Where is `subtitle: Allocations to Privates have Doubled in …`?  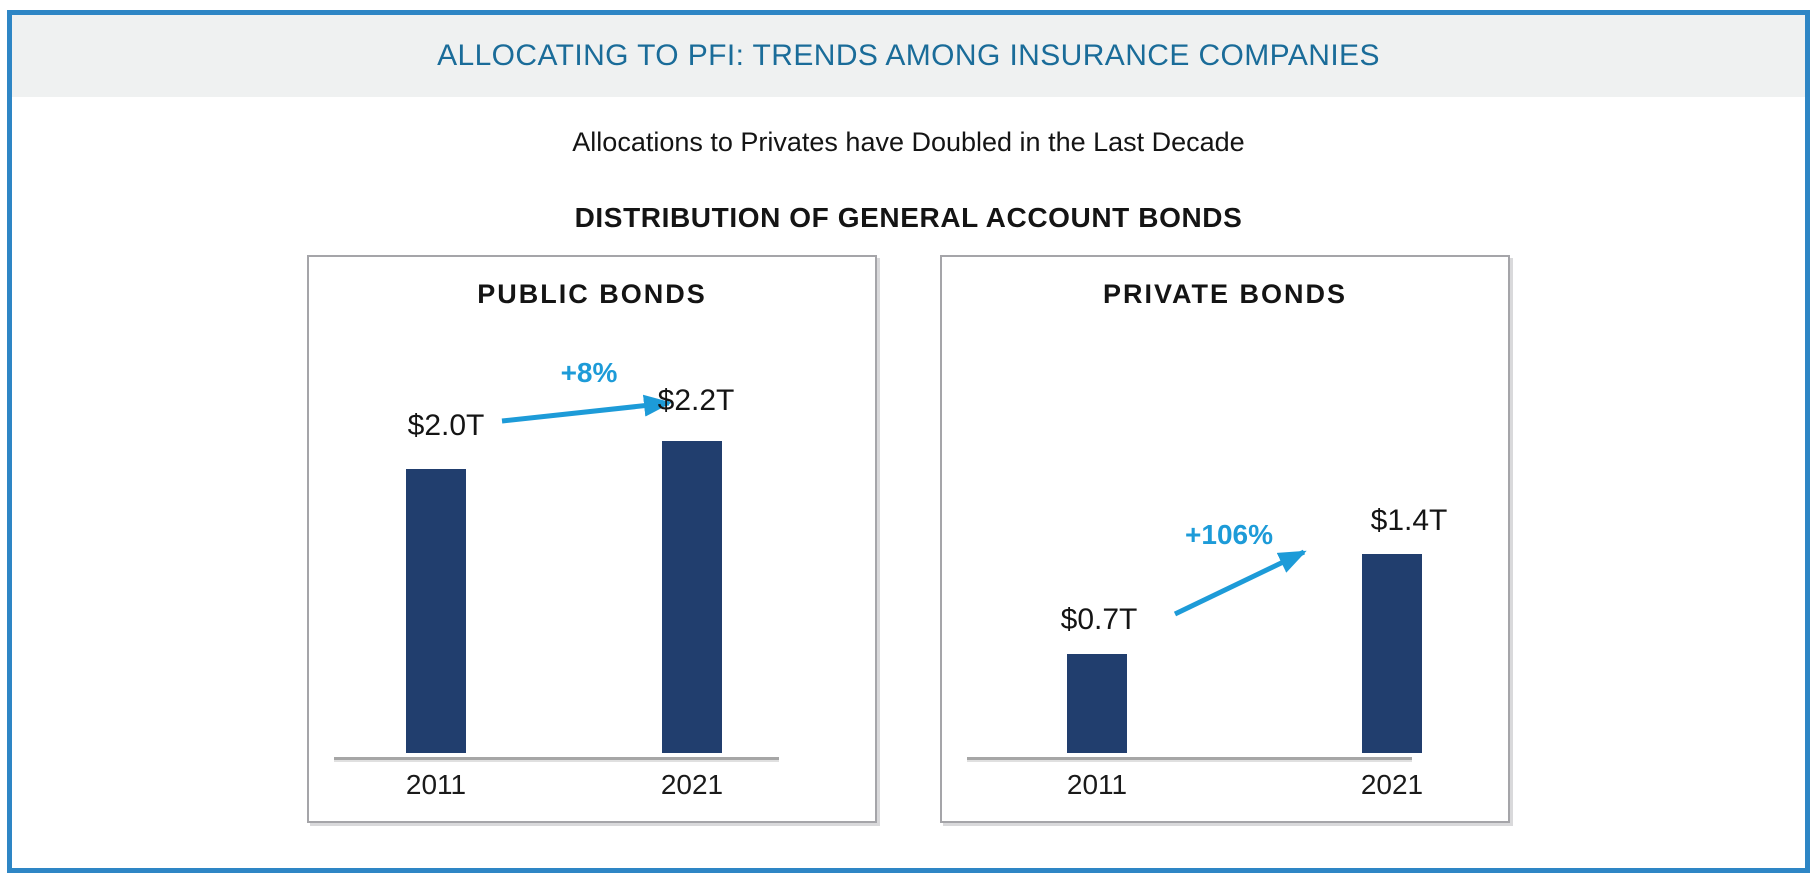
subtitle: Allocations to Privates have Doubled in … is located at coordinates (908, 142).